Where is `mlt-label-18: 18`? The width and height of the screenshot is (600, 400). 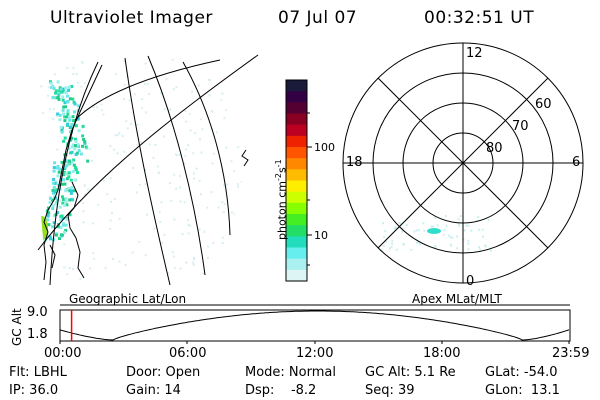
mlt-label-18: 18 is located at coordinates (354, 162).